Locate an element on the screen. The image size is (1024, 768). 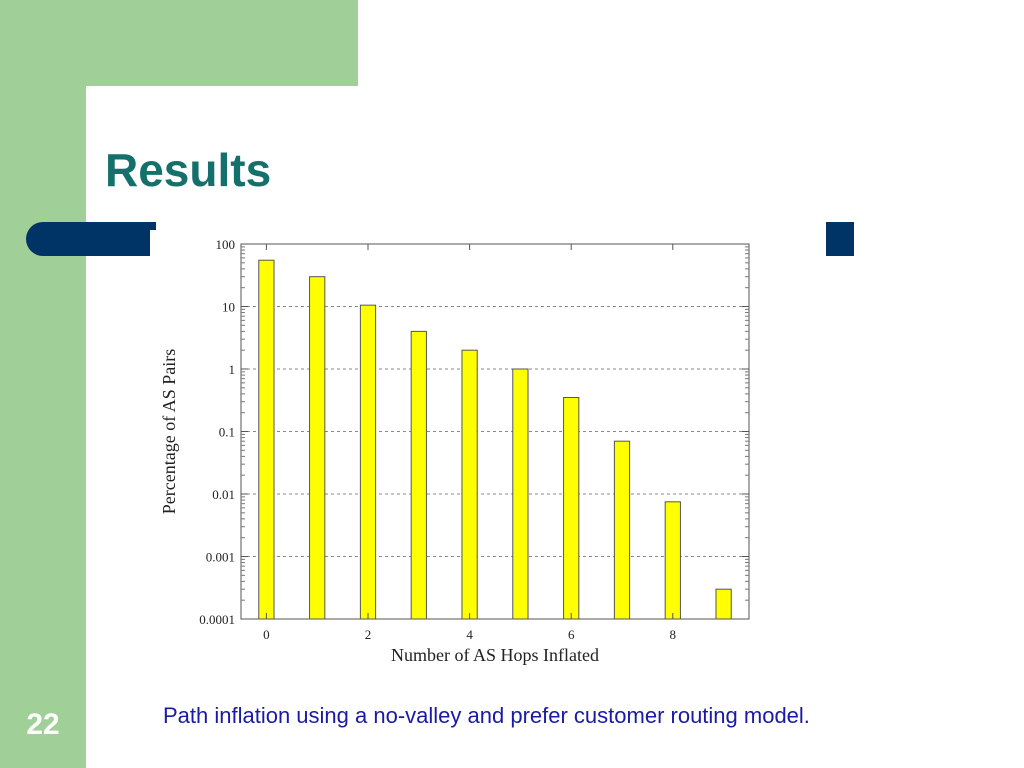
green-side-band is located at coordinates (43, 384).